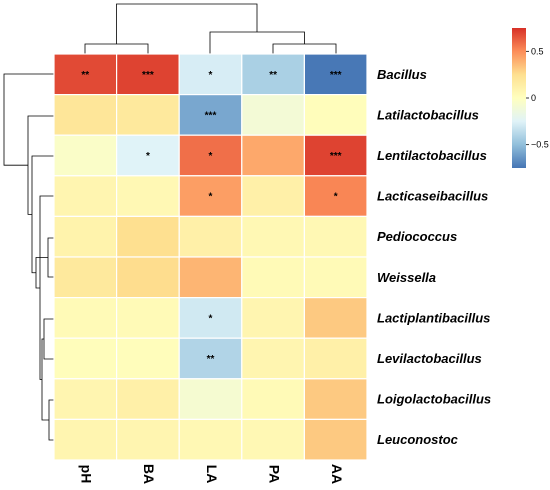  I want to click on cell-lactiplantibacillus-ph, so click(85, 318).